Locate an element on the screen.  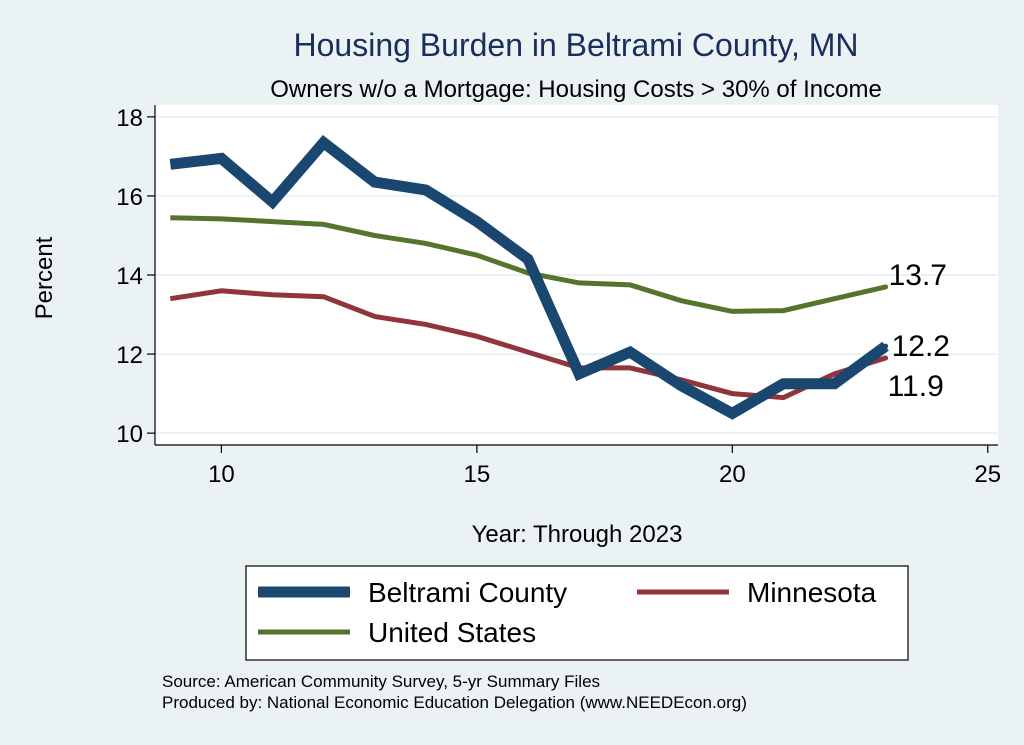
y-tick-label: 10 is located at coordinates (129, 434).